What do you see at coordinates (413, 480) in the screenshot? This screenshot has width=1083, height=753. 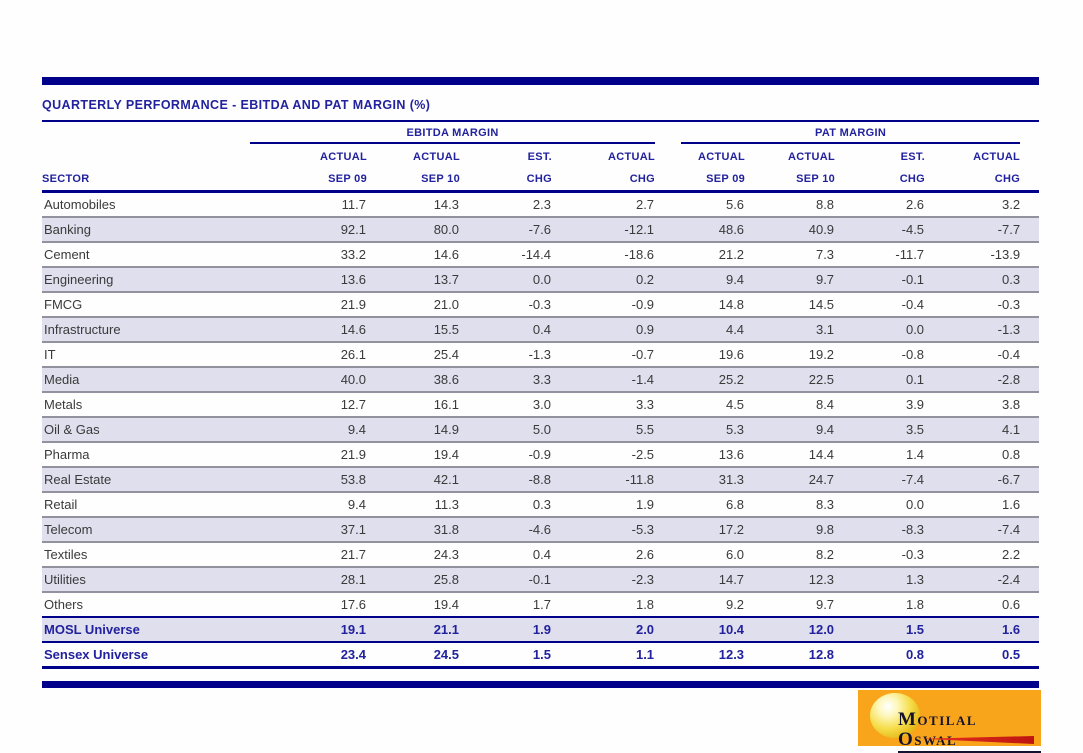 I see `value-cell: 42.1` at bounding box center [413, 480].